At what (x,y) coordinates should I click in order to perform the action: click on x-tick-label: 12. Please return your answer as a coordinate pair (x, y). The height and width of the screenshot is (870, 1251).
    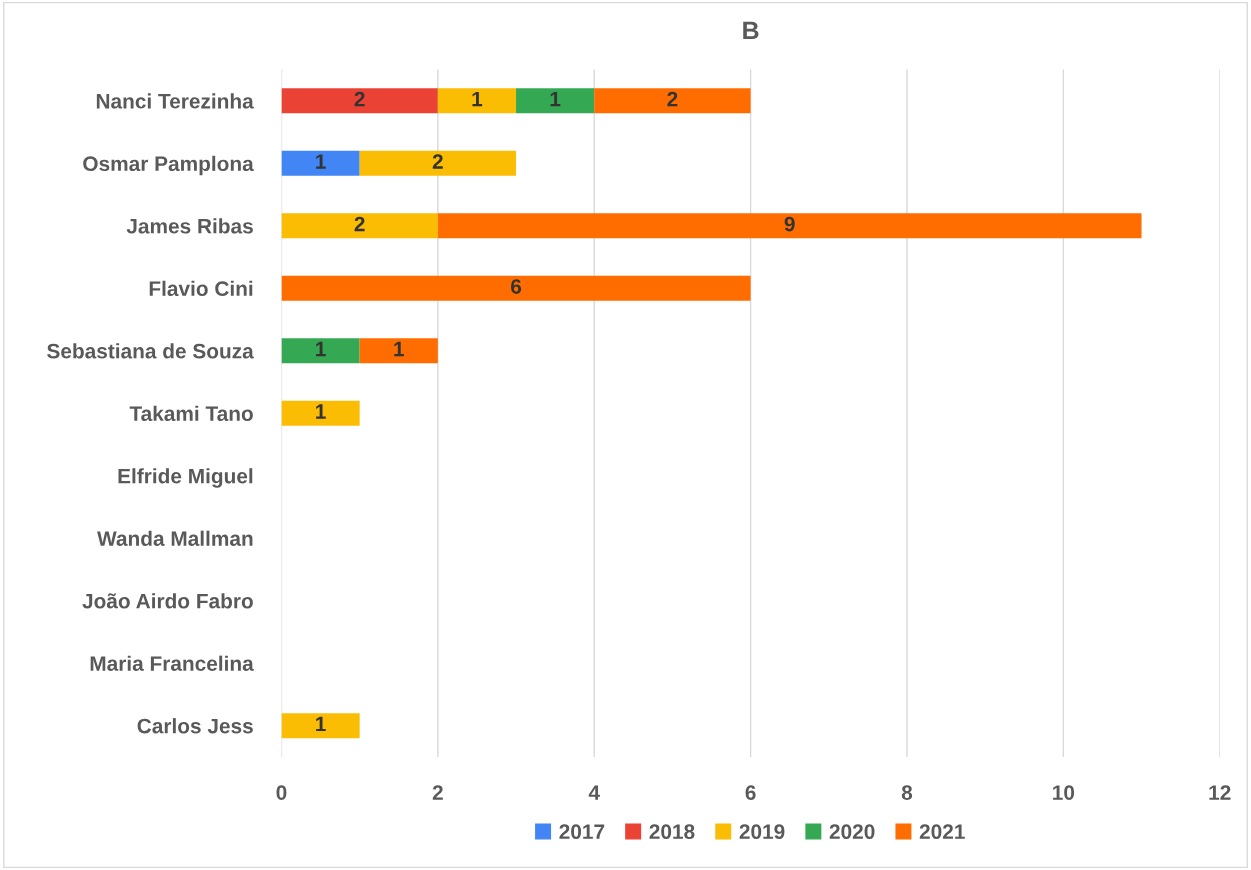
    Looking at the image, I should click on (1220, 792).